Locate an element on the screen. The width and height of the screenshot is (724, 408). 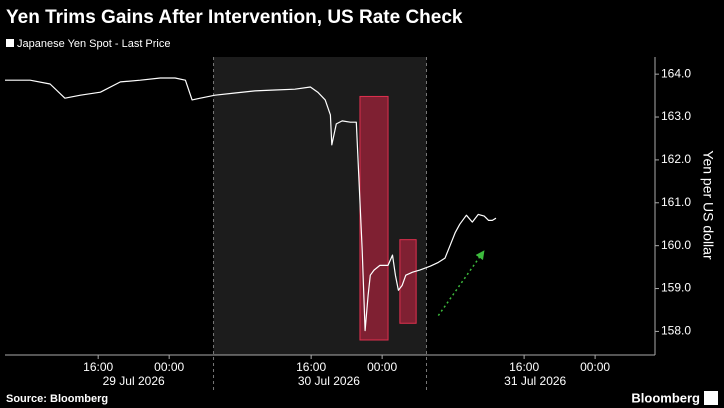
brand-icon is located at coordinates (711, 398).